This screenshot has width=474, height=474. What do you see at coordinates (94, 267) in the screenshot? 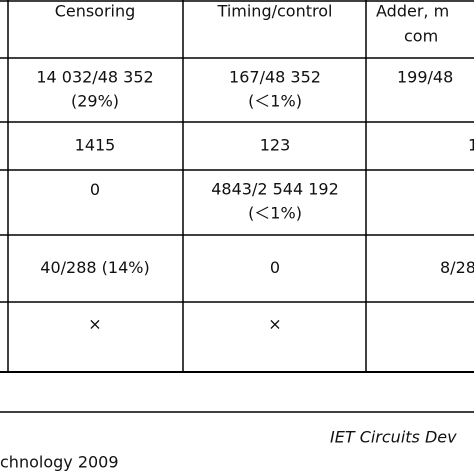
I see `table-cell: 40/288 (14%)` at bounding box center [94, 267].